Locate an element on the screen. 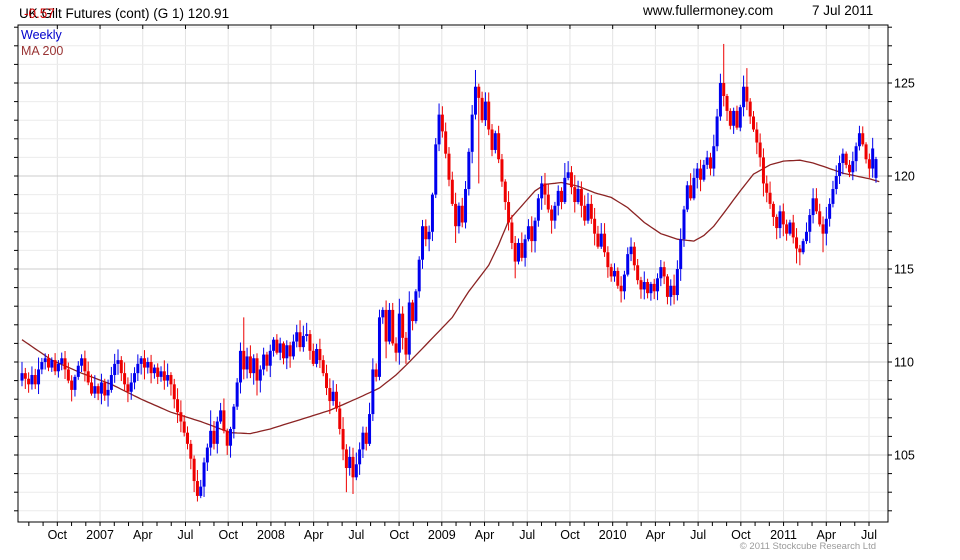 This screenshot has width=960, height=560. site-label: www.fullermoney.com is located at coordinates (708, 10).